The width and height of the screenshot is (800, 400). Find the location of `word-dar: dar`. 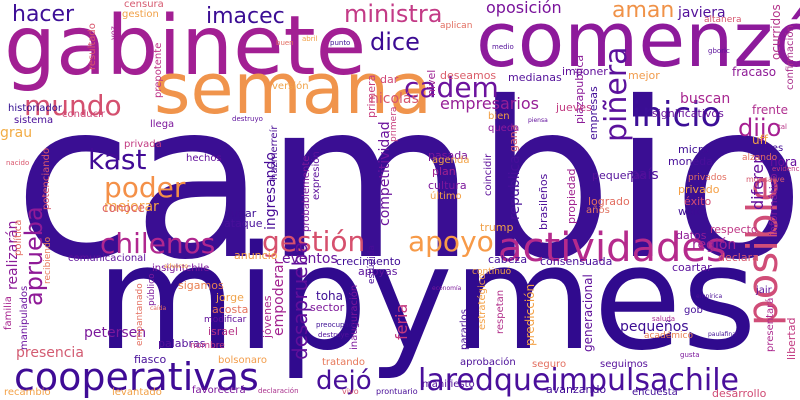

word-dar: dar is located at coordinates (389, 79).